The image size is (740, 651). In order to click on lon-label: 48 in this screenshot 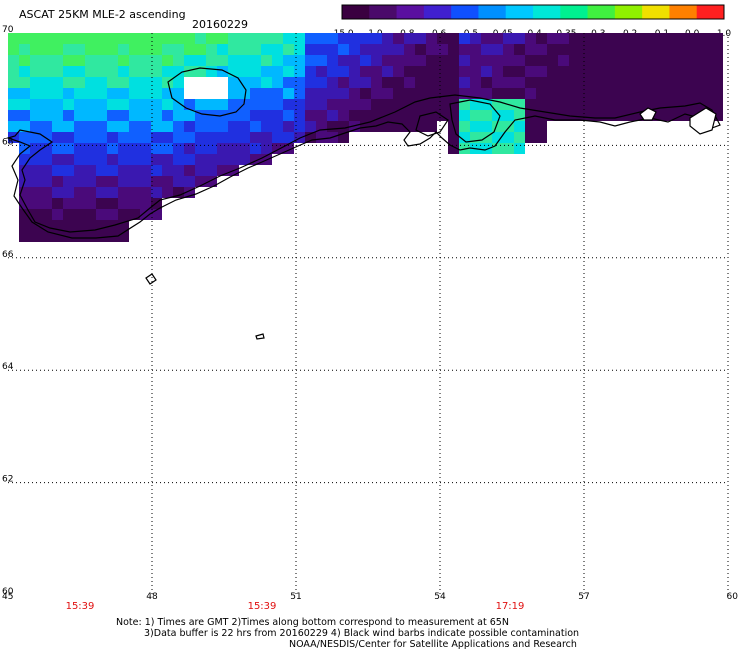, I will do `click(152, 597)`.